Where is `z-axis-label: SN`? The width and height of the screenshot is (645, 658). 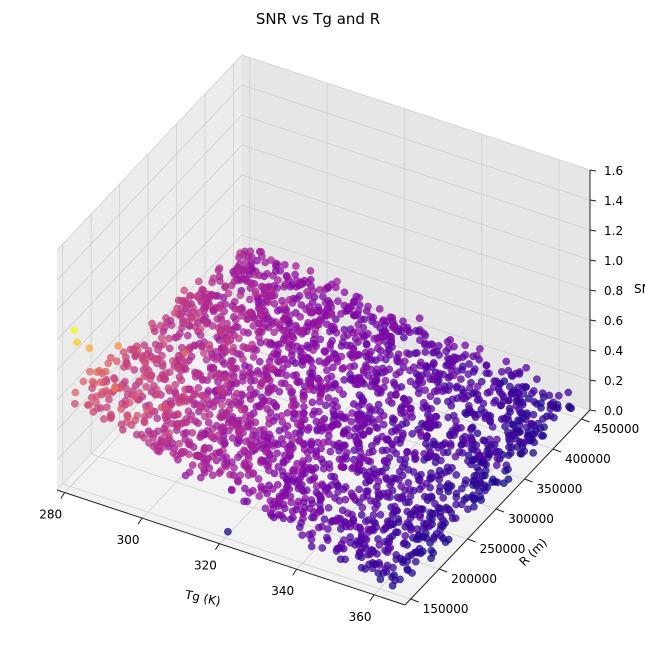 z-axis-label: SN is located at coordinates (639, 289).